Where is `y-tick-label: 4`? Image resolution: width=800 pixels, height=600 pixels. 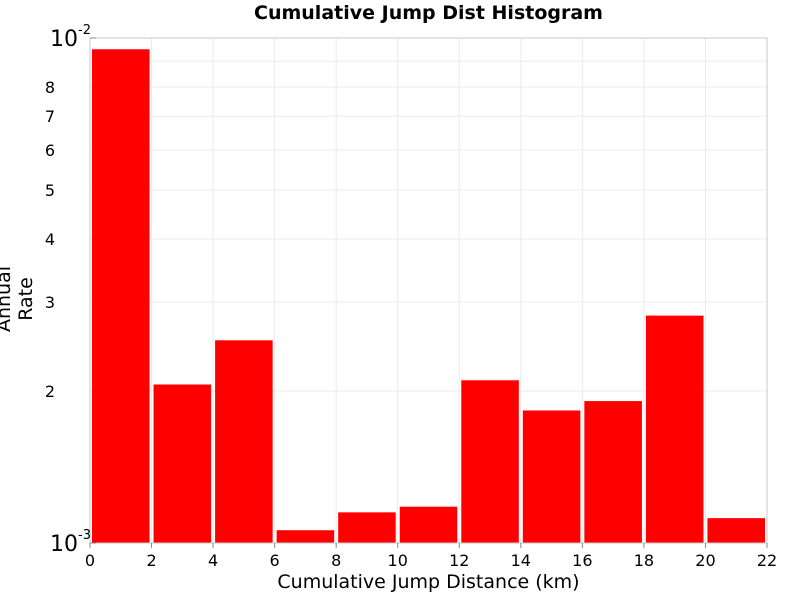 y-tick-label: 4 is located at coordinates (50, 239).